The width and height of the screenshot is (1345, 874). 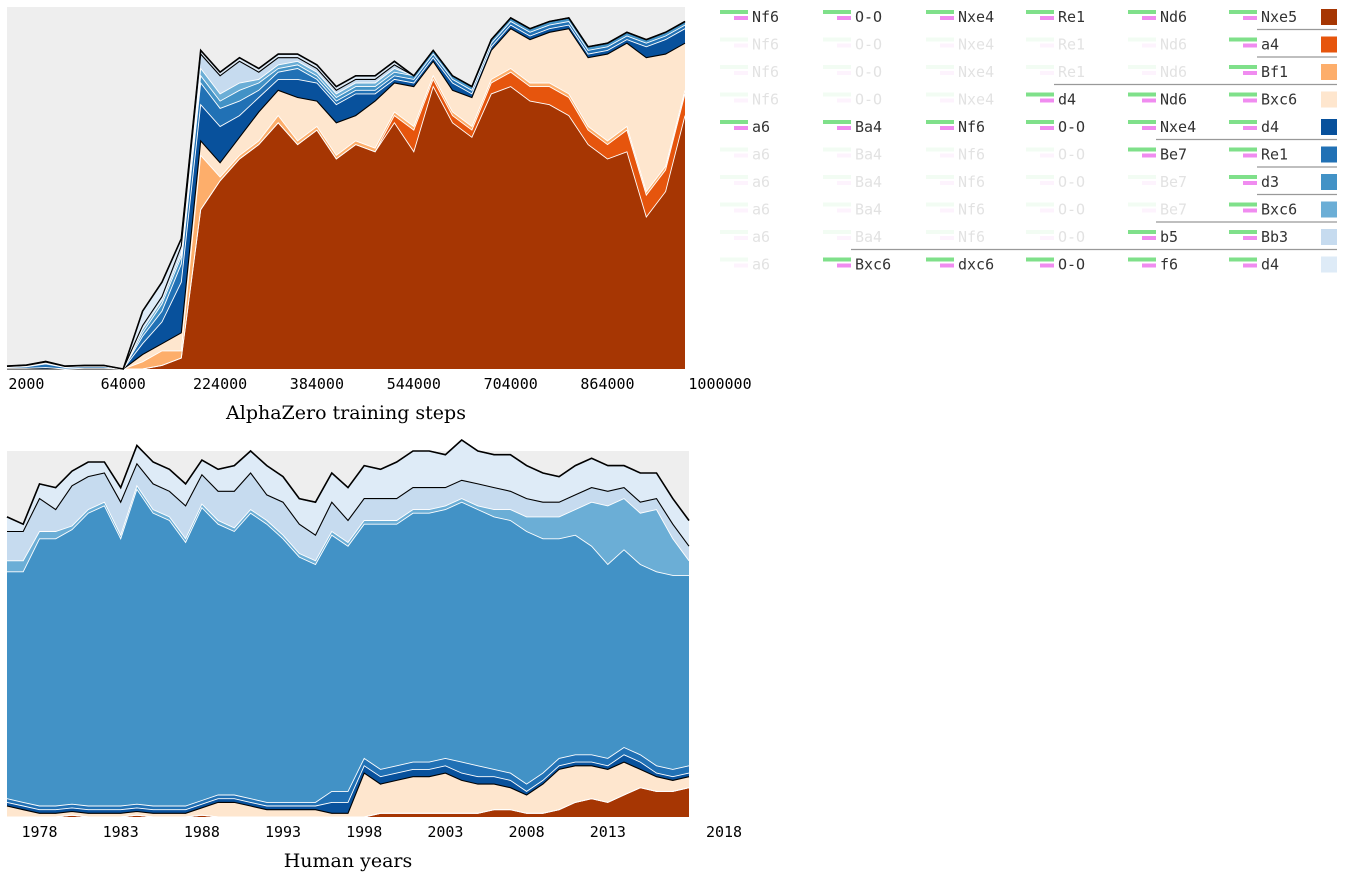 What do you see at coordinates (1071, 72) in the screenshot?
I see `legend-move: Re1` at bounding box center [1071, 72].